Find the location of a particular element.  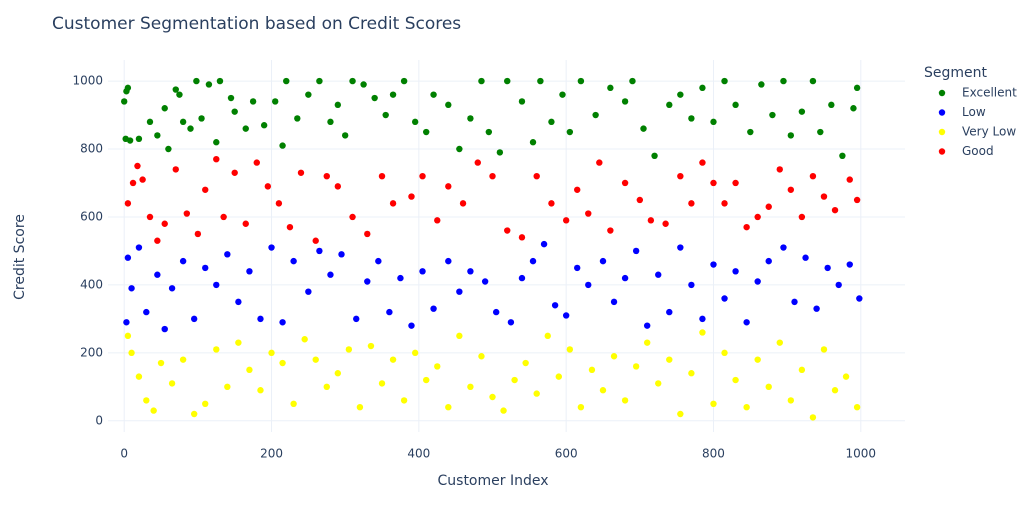

y-tick-label: 1000 is located at coordinates (87, 81).